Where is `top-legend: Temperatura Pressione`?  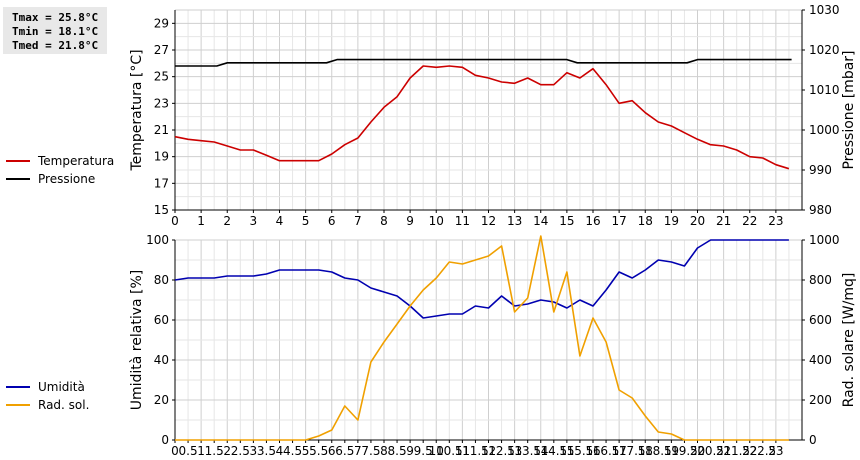 top-legend: Temperatura Pressione is located at coordinates (60, 170).